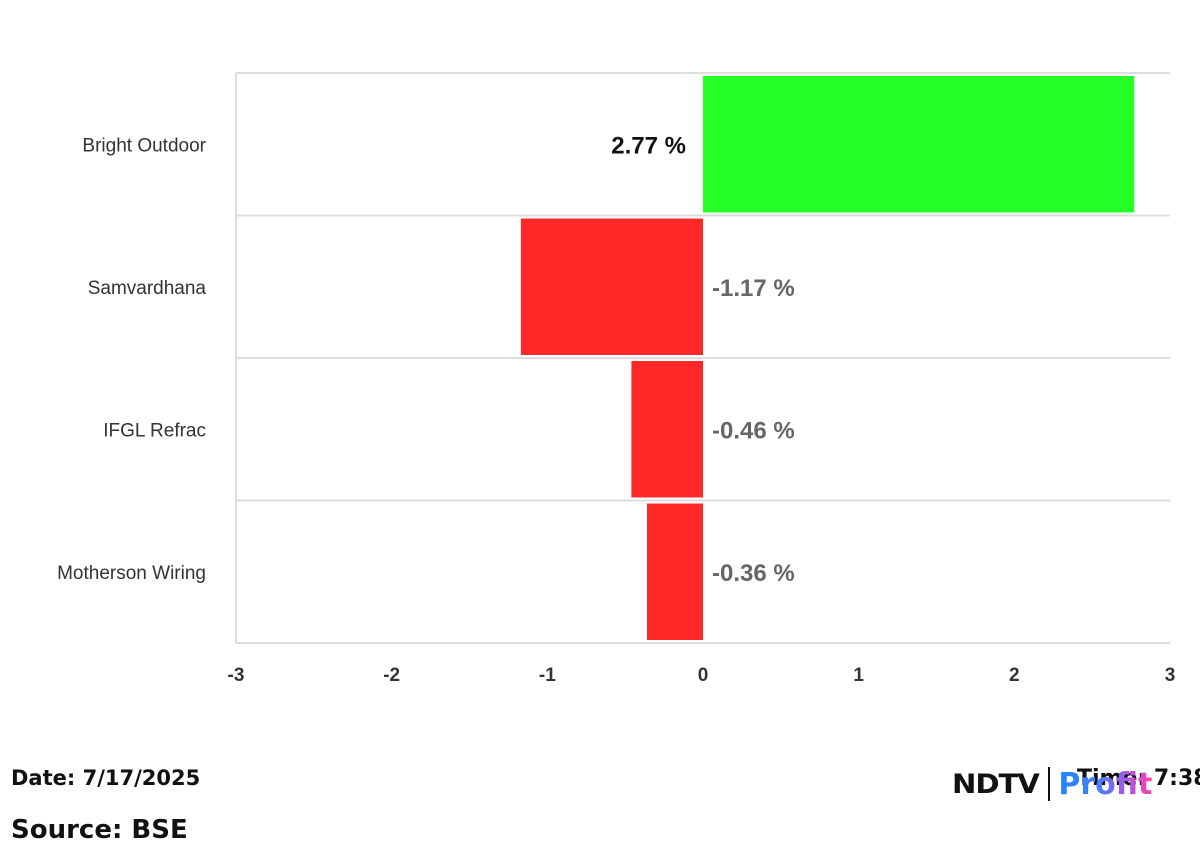  What do you see at coordinates (858, 675) in the screenshot?
I see `x-tick-label: 1` at bounding box center [858, 675].